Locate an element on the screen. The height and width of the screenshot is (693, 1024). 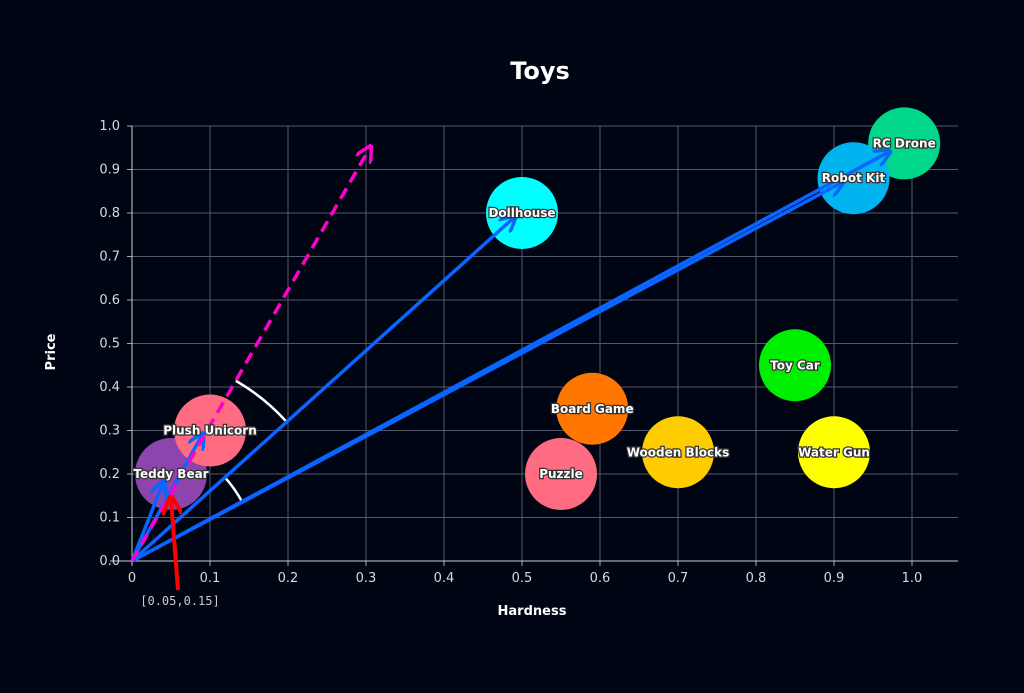
bubble-label: Toy Car is located at coordinates (795, 365).